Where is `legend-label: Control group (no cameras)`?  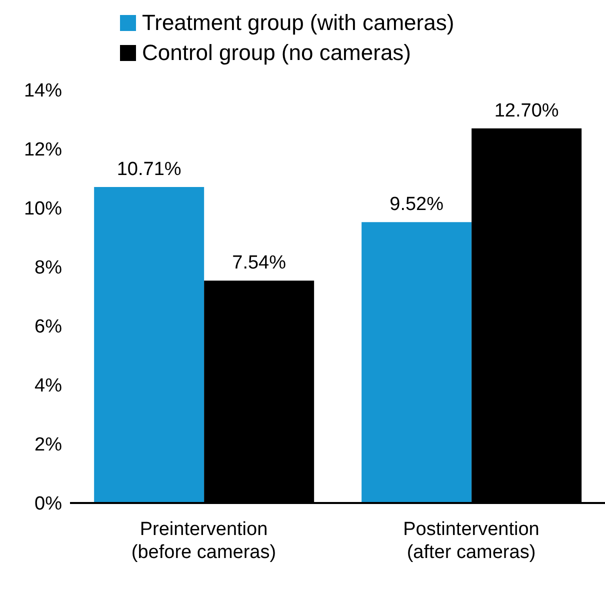 legend-label: Control group (no cameras) is located at coordinates (277, 53).